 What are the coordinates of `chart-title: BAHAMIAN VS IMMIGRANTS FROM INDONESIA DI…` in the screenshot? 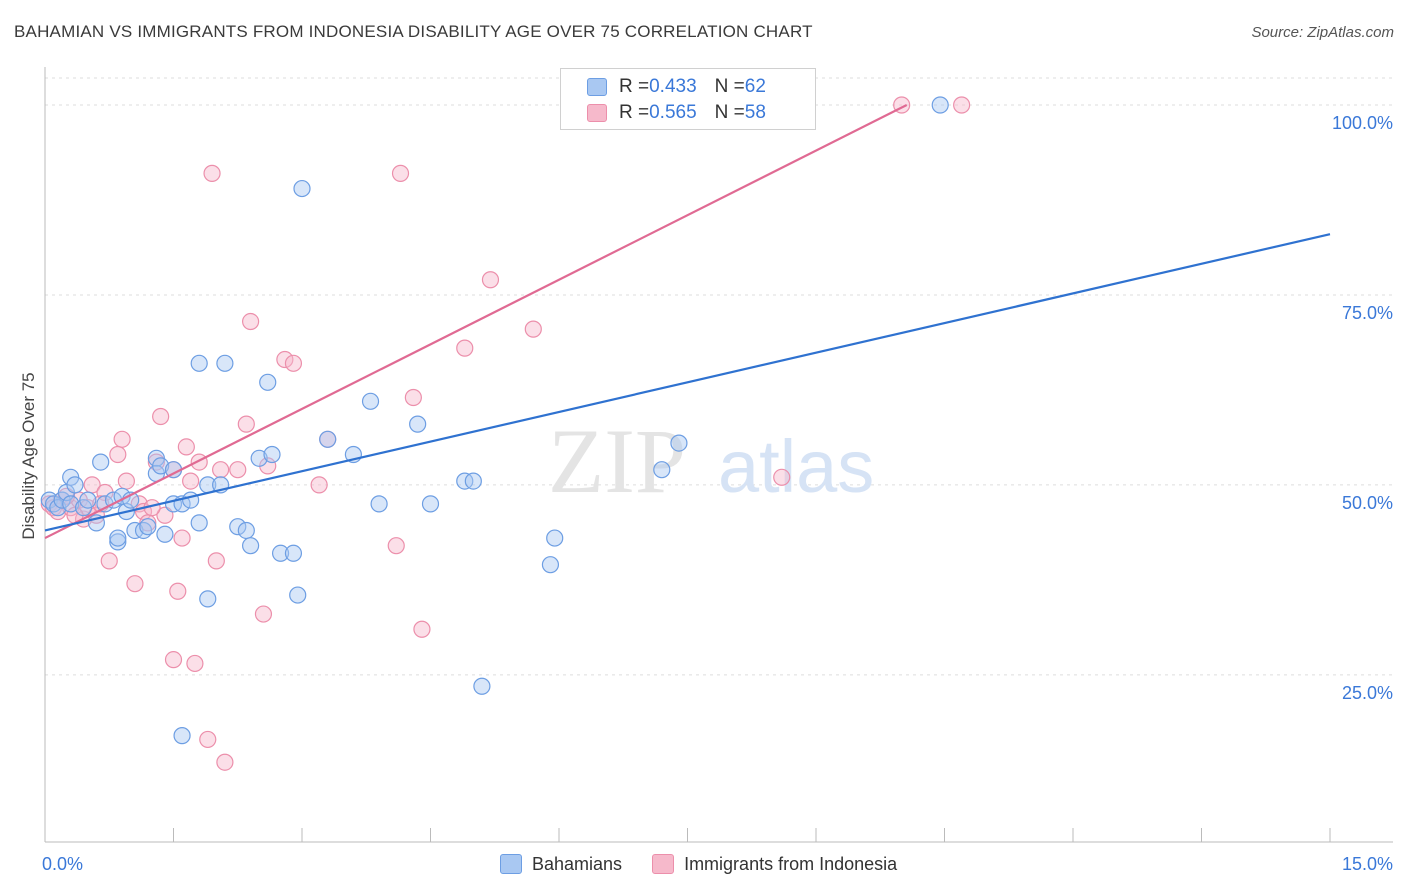 It's located at (413, 31).